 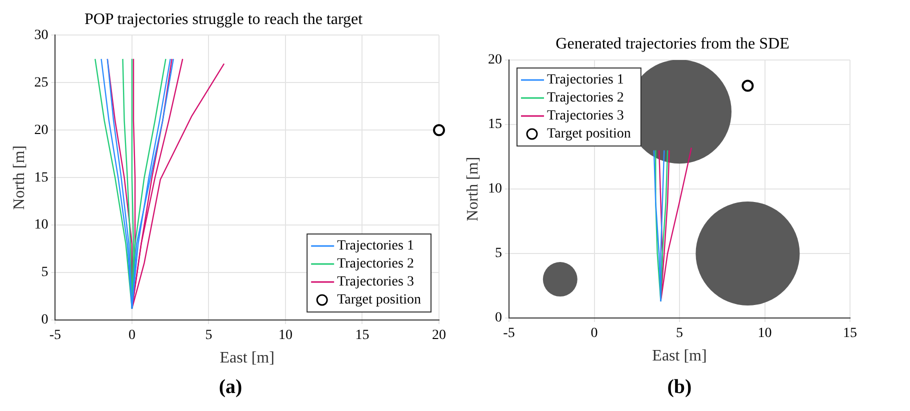 I want to click on text: (b), so click(x=679, y=387).